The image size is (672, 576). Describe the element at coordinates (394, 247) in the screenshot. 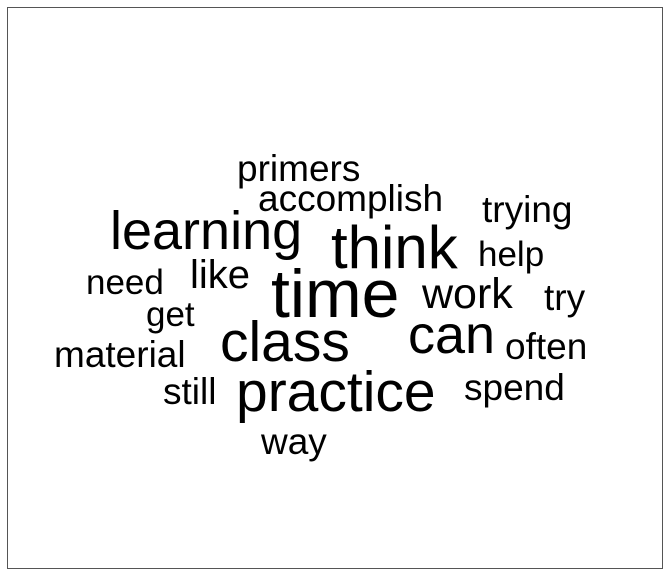

I see `word-think: think` at that location.